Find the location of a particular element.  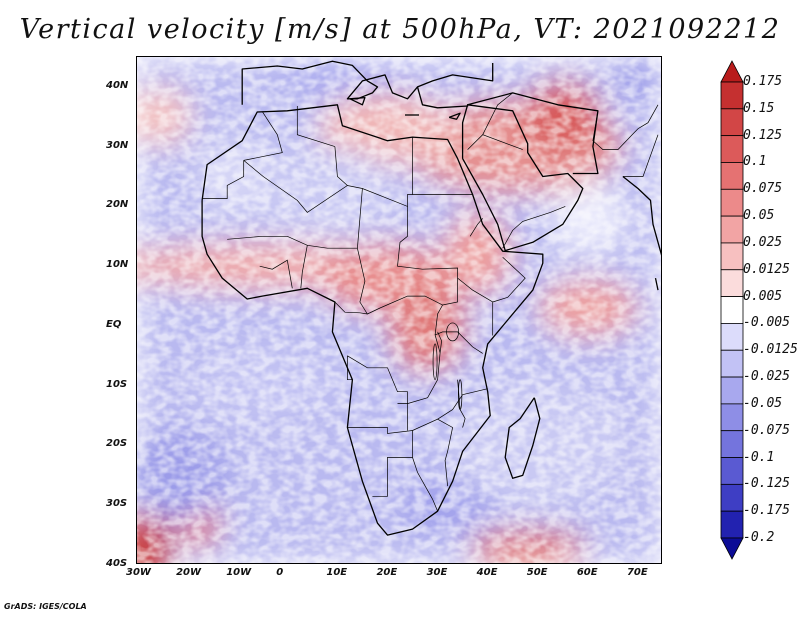

colorbar-level-label: -0.175 is located at coordinates (766, 511).